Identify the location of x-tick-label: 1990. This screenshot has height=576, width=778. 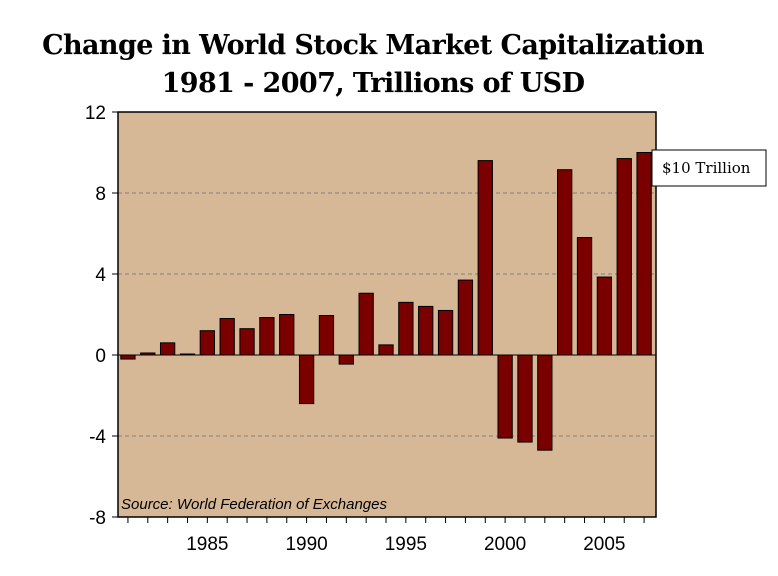
(306, 544).